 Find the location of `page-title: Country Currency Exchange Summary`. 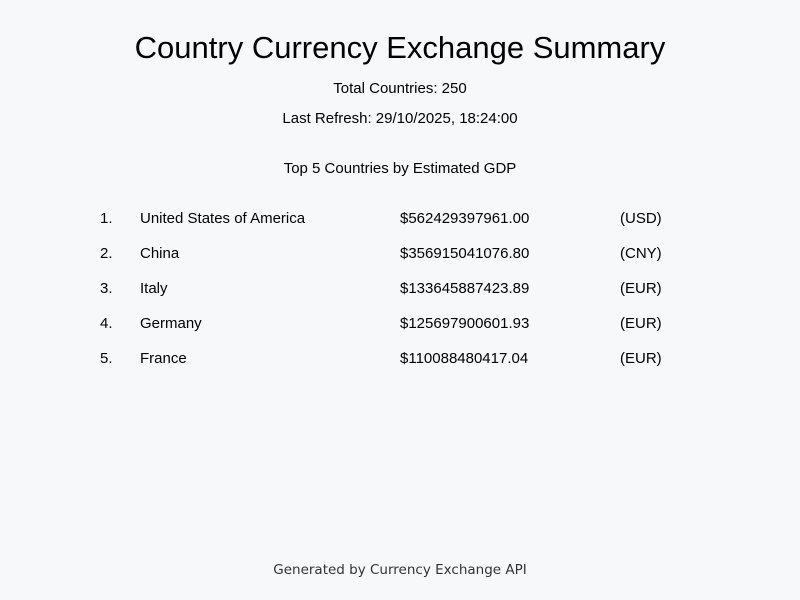

page-title: Country Currency Exchange Summary is located at coordinates (400, 47).